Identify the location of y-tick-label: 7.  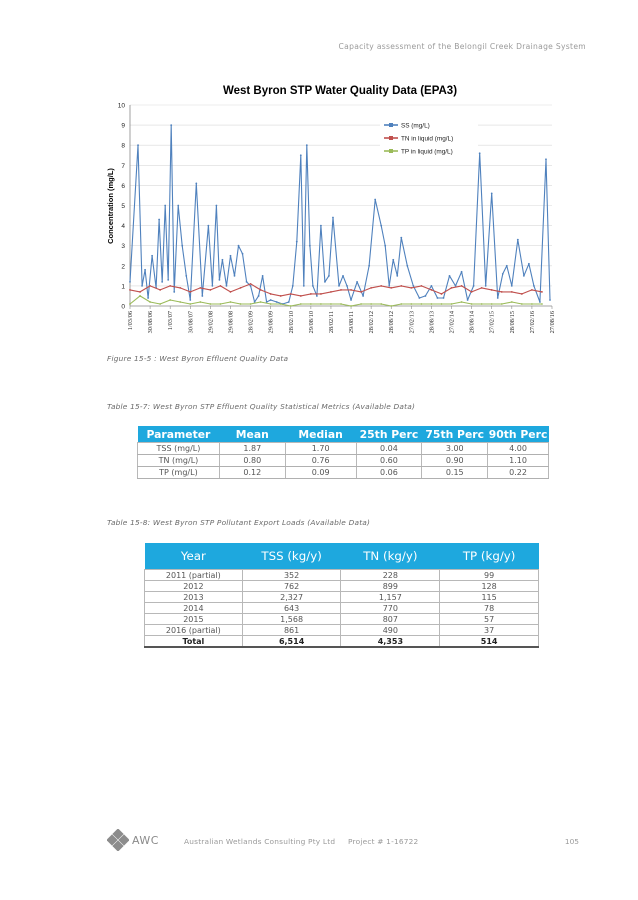
(123, 166).